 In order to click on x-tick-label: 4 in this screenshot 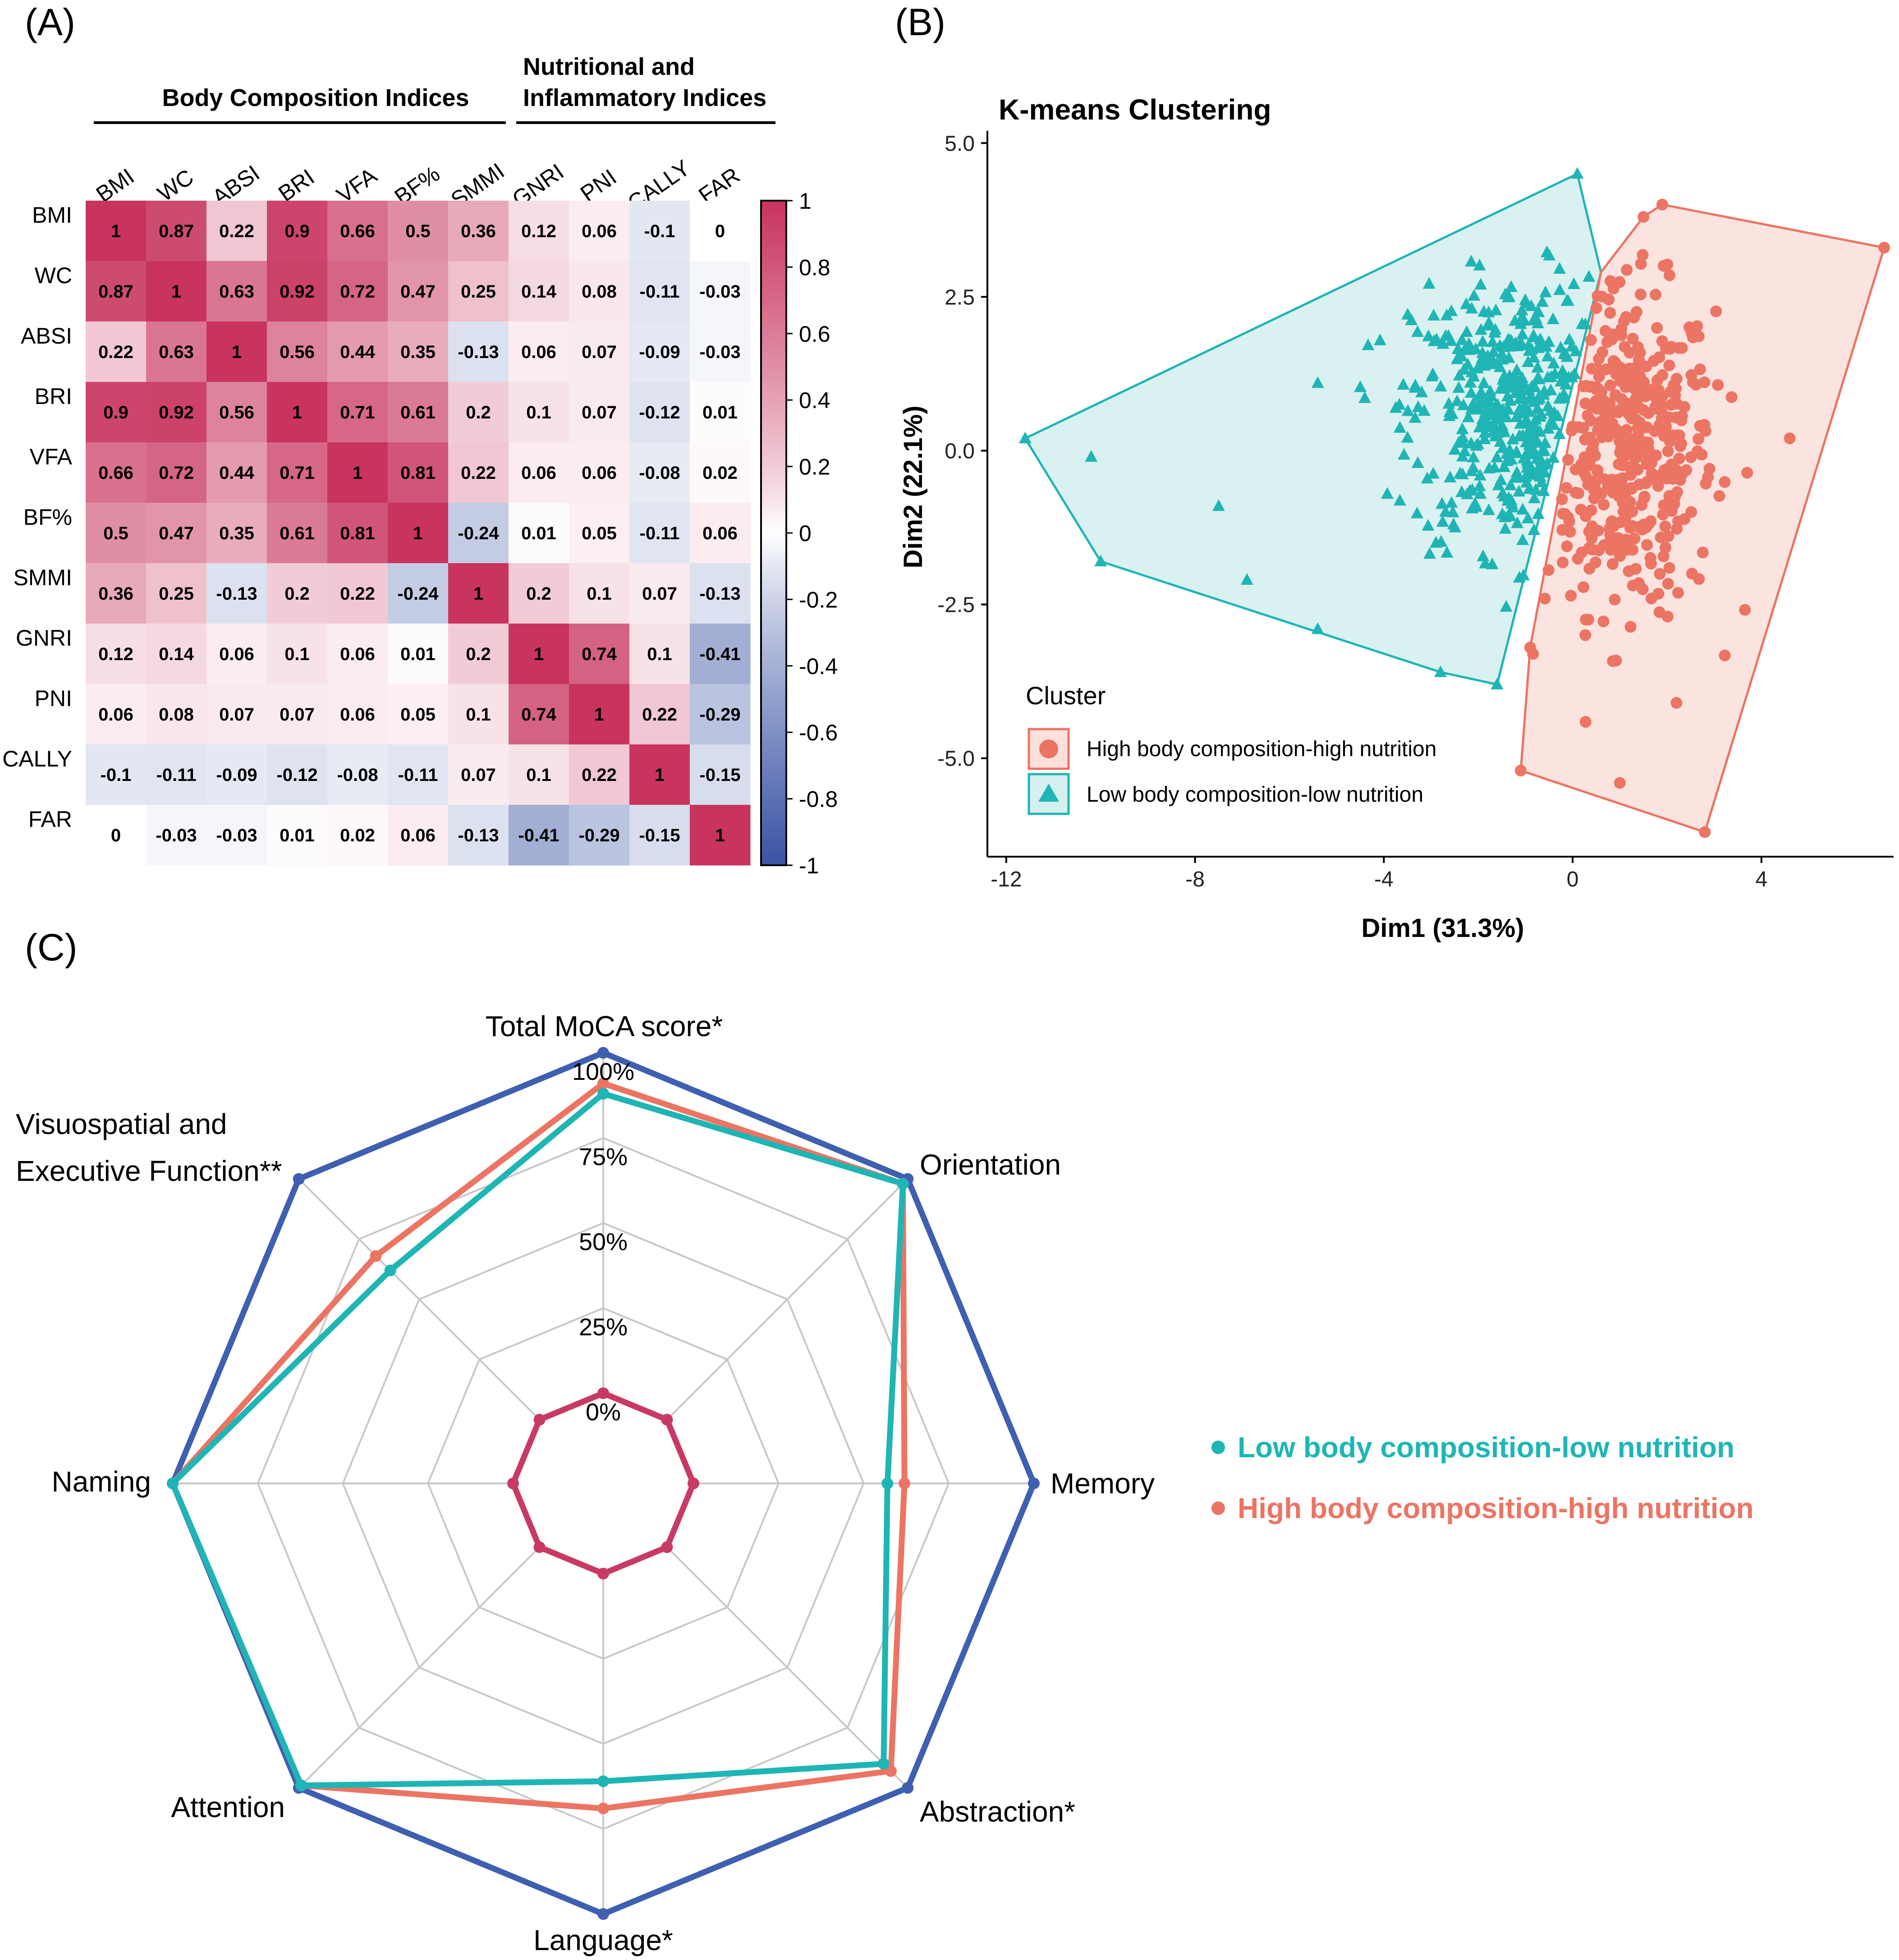, I will do `click(1762, 879)`.